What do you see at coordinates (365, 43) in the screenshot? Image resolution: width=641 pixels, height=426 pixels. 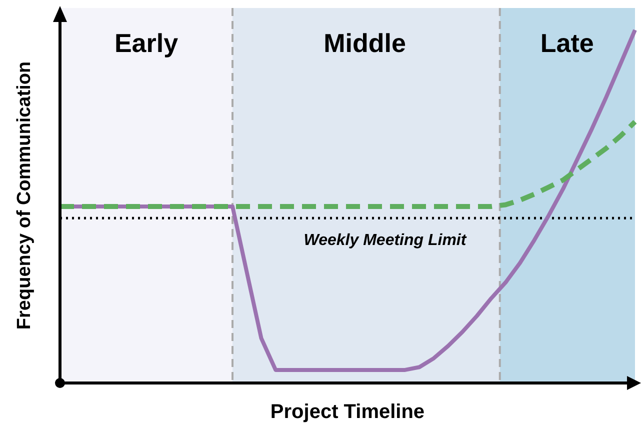 I see `annotation: Middle` at bounding box center [365, 43].